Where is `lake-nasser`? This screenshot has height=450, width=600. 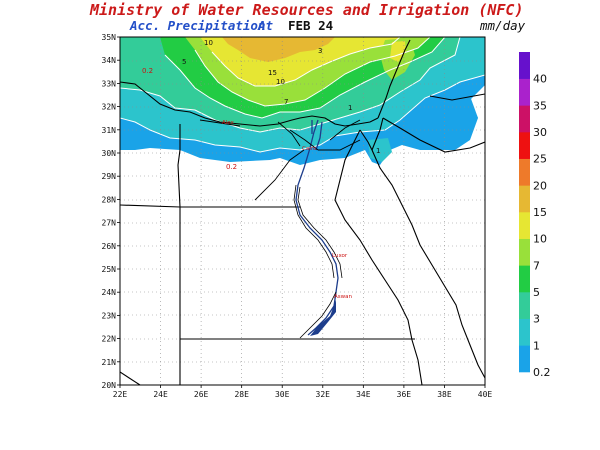
lake-nasser is located at coordinates (323, 318).